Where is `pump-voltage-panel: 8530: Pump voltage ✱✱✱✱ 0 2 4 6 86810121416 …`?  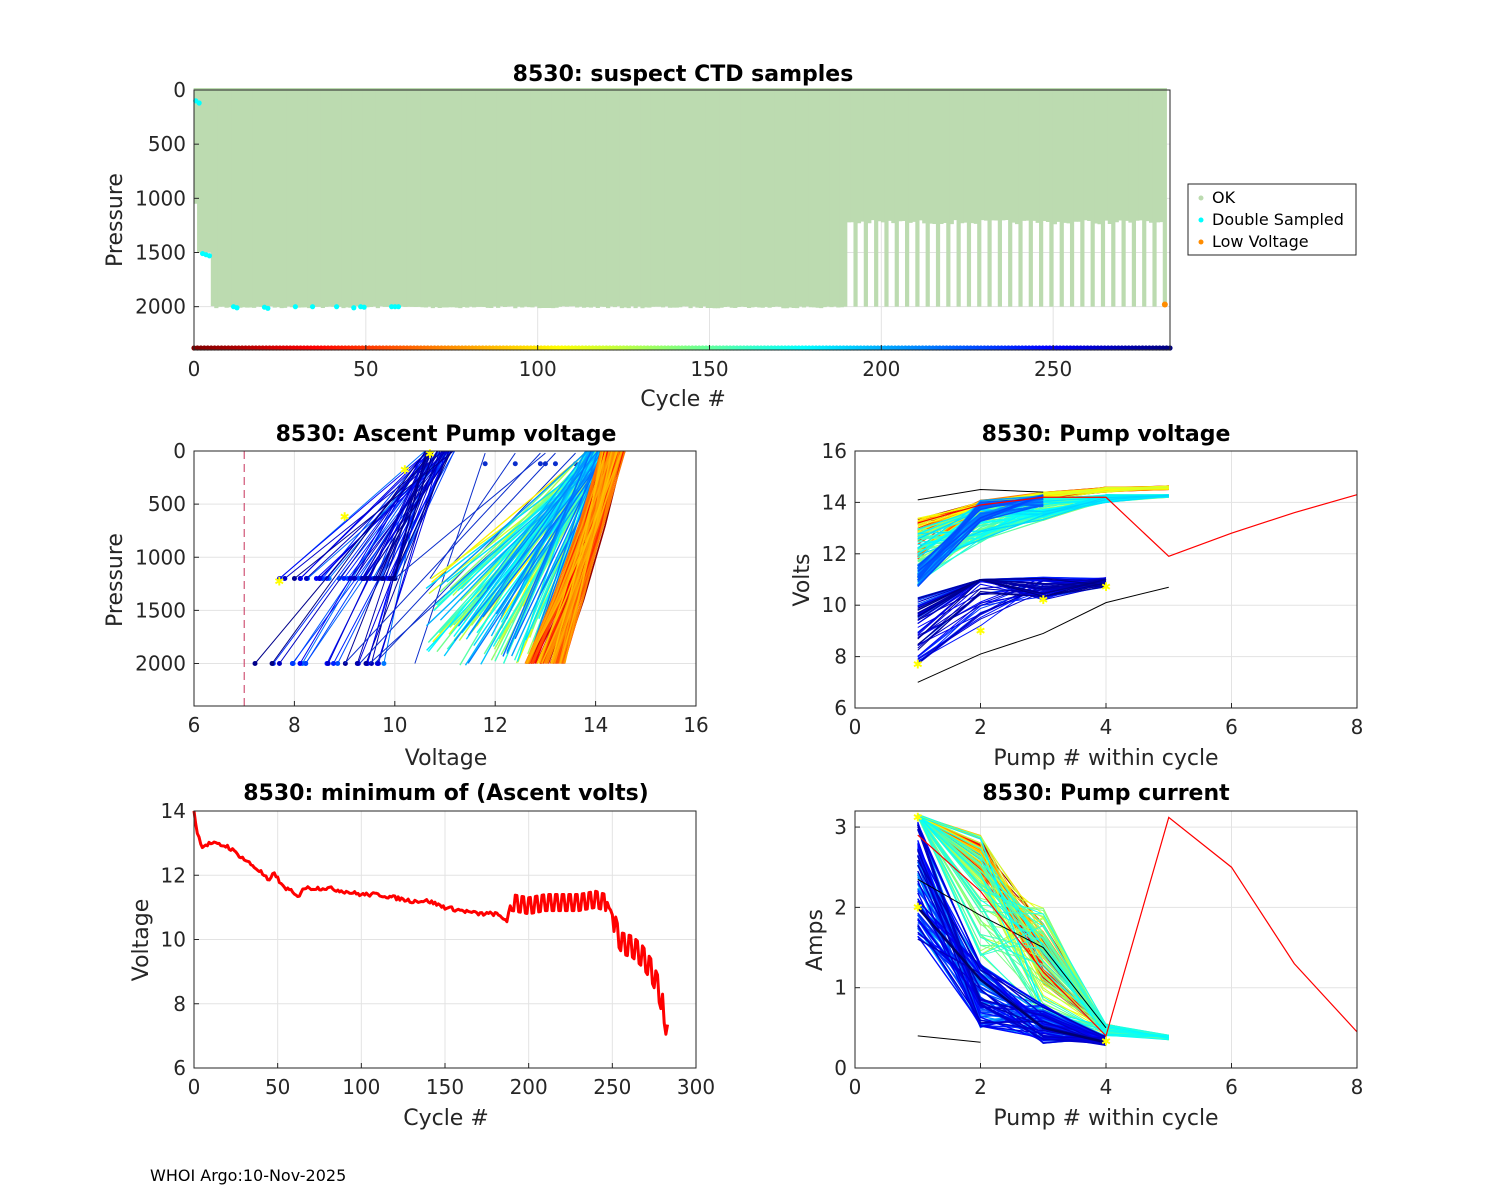 pump-voltage-panel: 8530: Pump voltage ✱✱✱✱ 0 2 4 6 86810121416 … is located at coordinates (1076, 596).